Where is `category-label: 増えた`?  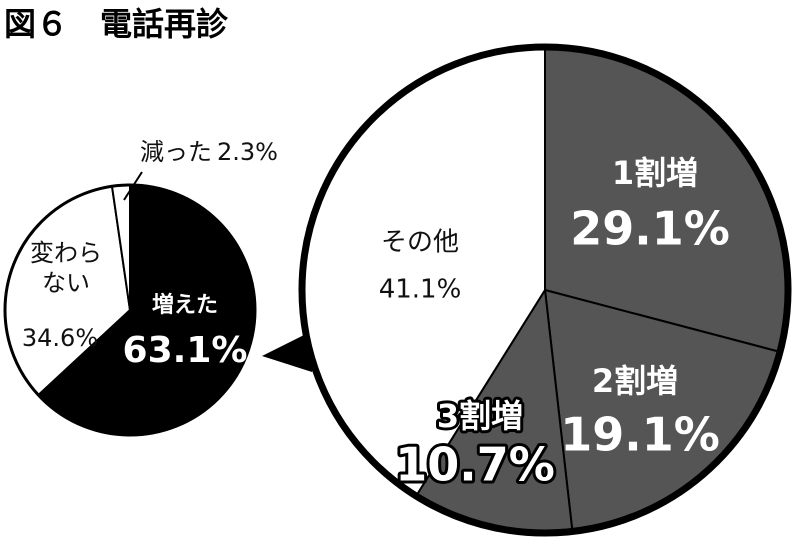 category-label: 増えた is located at coordinates (185, 305).